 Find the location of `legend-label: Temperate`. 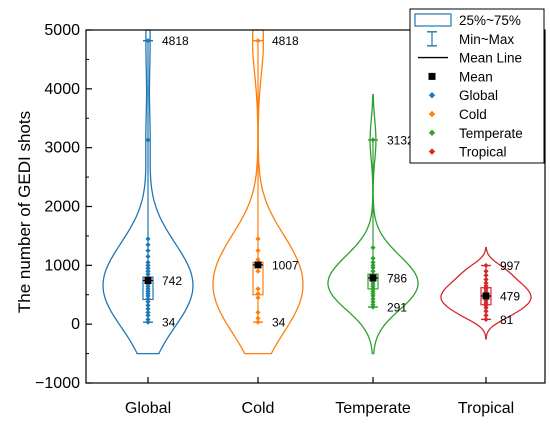

legend-label: Temperate is located at coordinates (491, 133).